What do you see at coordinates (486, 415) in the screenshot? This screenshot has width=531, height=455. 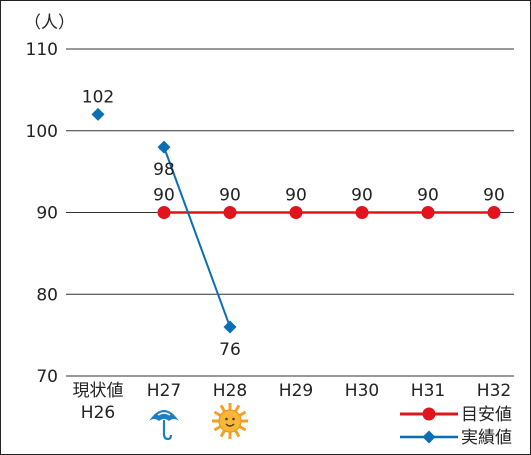 I see `legend-label: 目安値` at bounding box center [486, 415].